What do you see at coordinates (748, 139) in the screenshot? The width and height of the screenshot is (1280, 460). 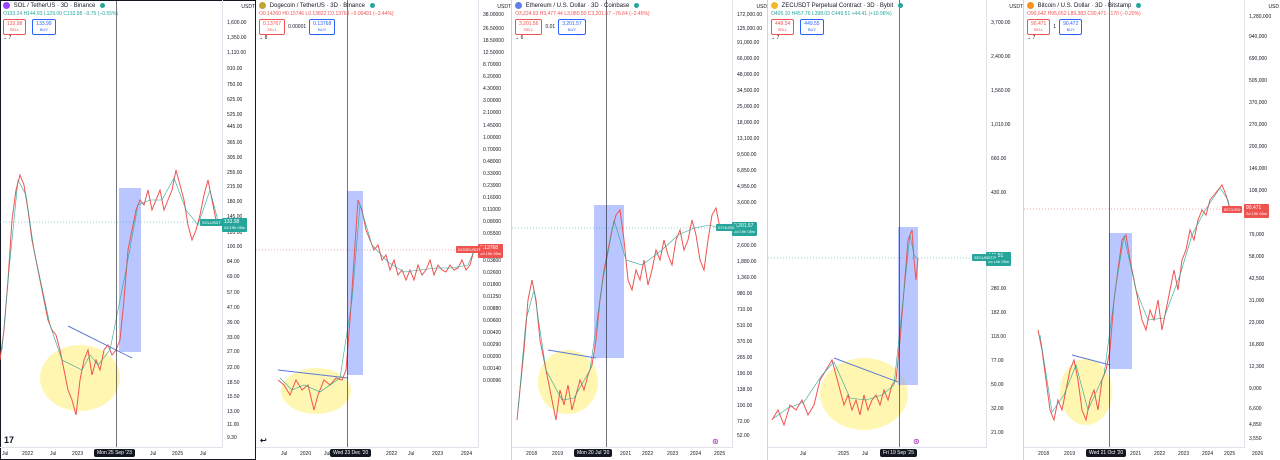 I see `price-tick: 13,100.00` at bounding box center [748, 139].